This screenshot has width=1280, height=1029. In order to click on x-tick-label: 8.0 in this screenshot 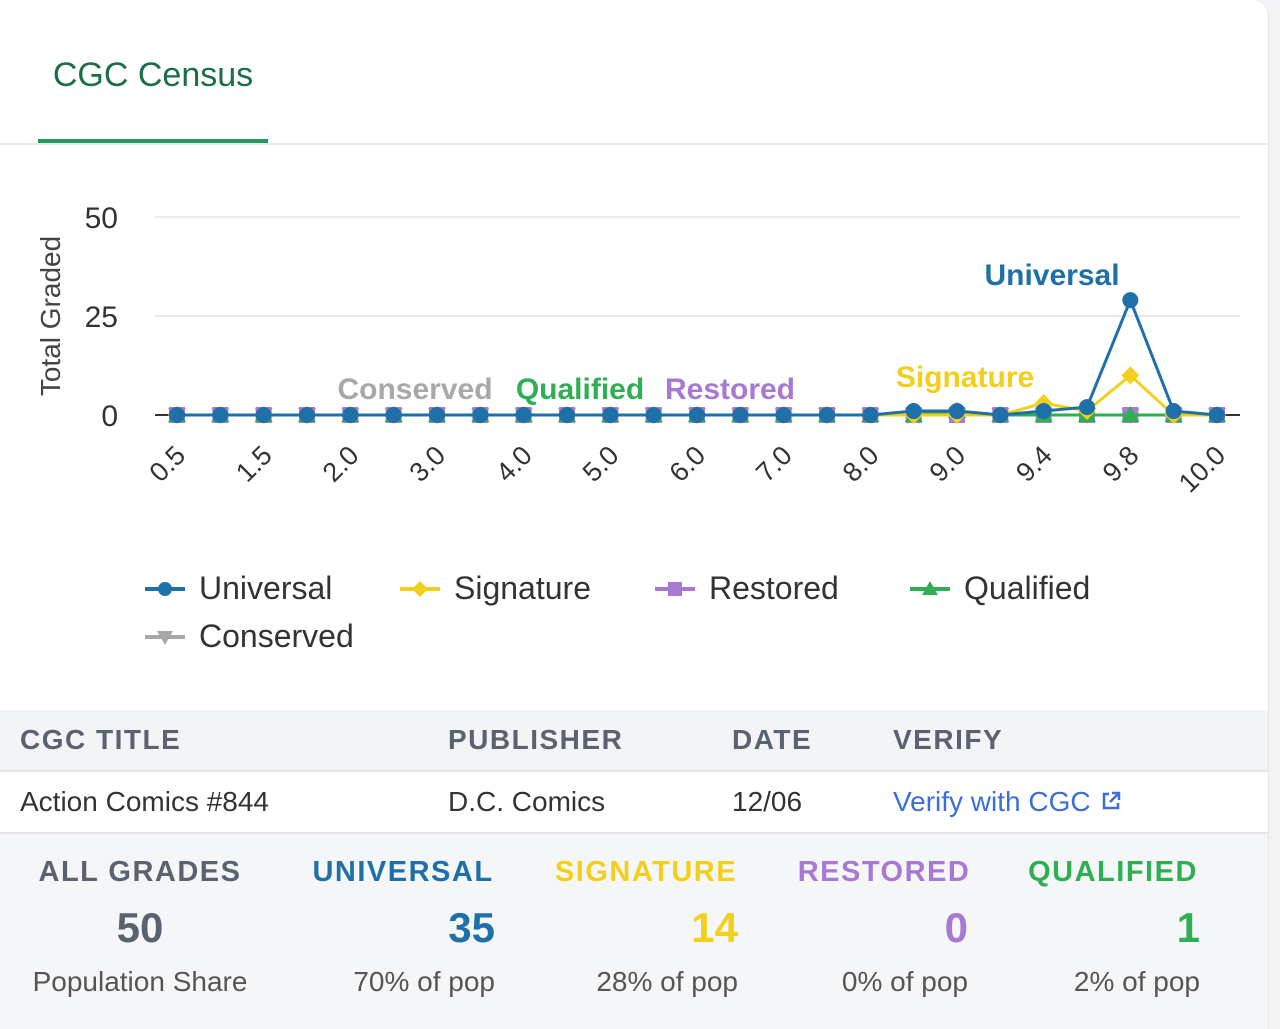, I will do `click(861, 464)`.